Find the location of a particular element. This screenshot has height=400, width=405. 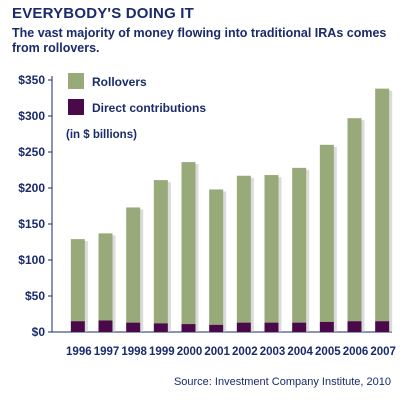

y-tick-label: $150 is located at coordinates (31, 224).